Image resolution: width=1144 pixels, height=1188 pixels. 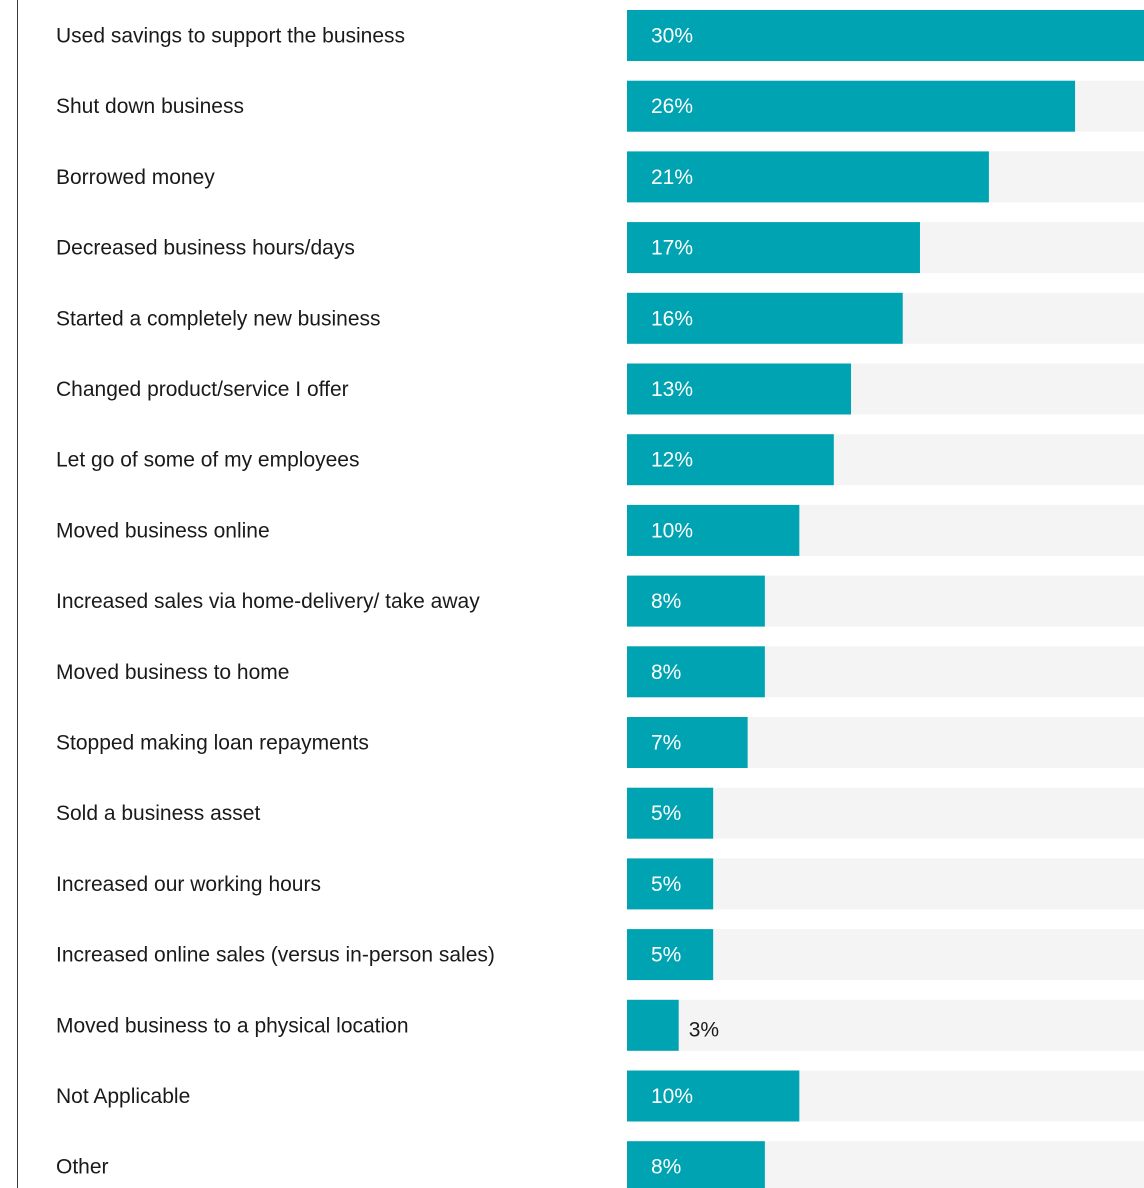 I want to click on value-label: 30%, so click(x=672, y=36).